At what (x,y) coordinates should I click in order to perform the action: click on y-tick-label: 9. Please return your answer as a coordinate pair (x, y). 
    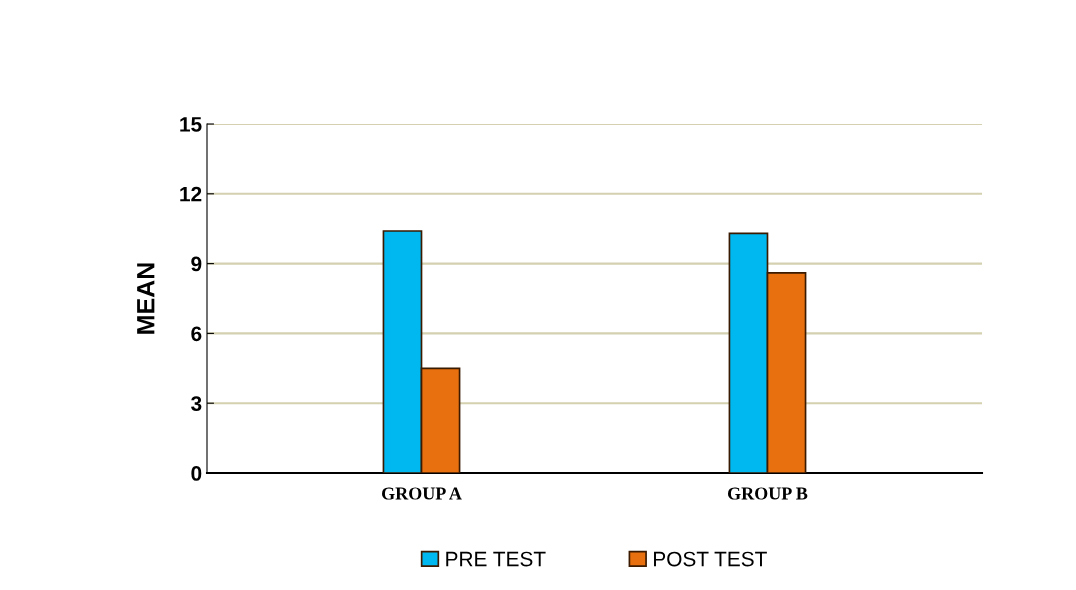
    Looking at the image, I should click on (196, 264).